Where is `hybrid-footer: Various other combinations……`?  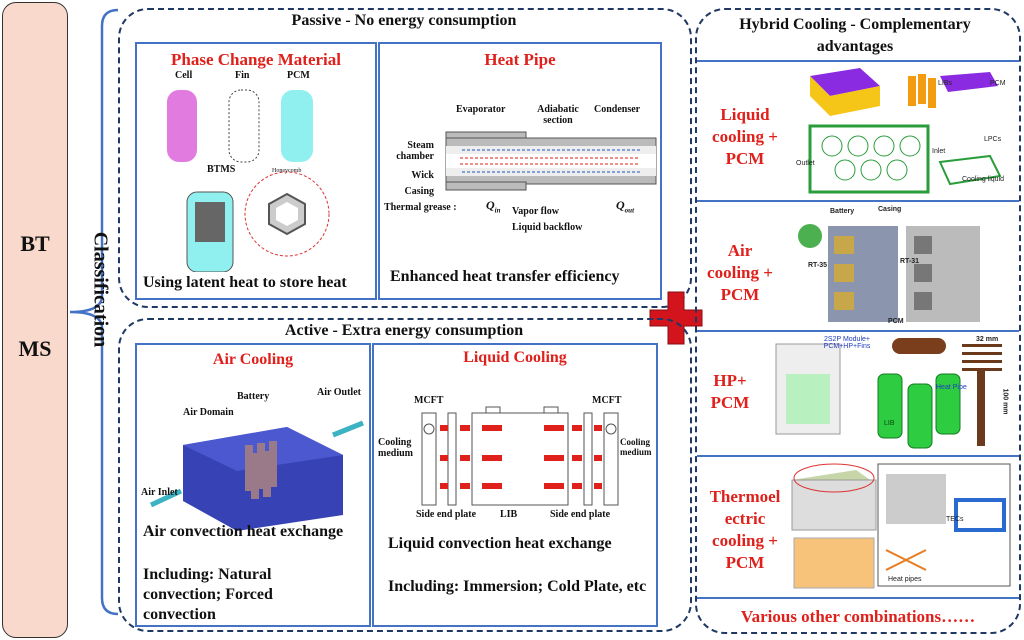
hybrid-footer: Various other combinations…… is located at coordinates (858, 616).